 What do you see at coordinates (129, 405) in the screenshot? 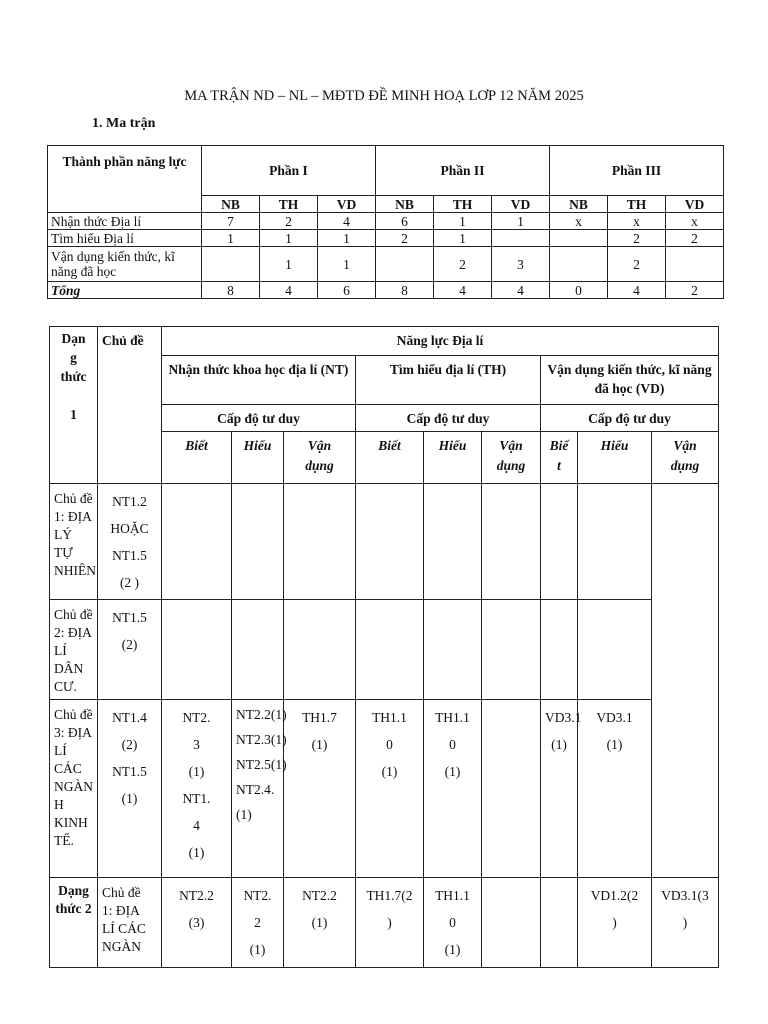
I see `chu-de-header: Chủ đề` at bounding box center [129, 405].